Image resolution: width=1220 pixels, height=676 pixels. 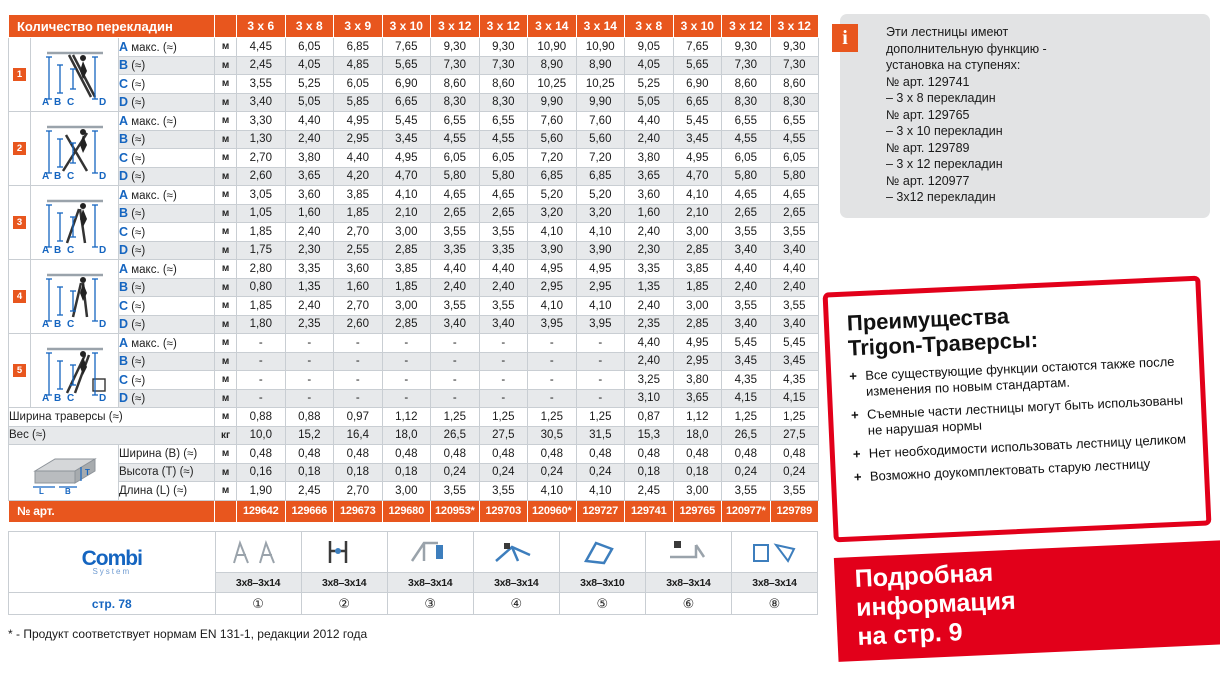 What do you see at coordinates (944, 131) in the screenshot?
I see `info-line-6: – 3 x 10 перекладин` at bounding box center [944, 131].